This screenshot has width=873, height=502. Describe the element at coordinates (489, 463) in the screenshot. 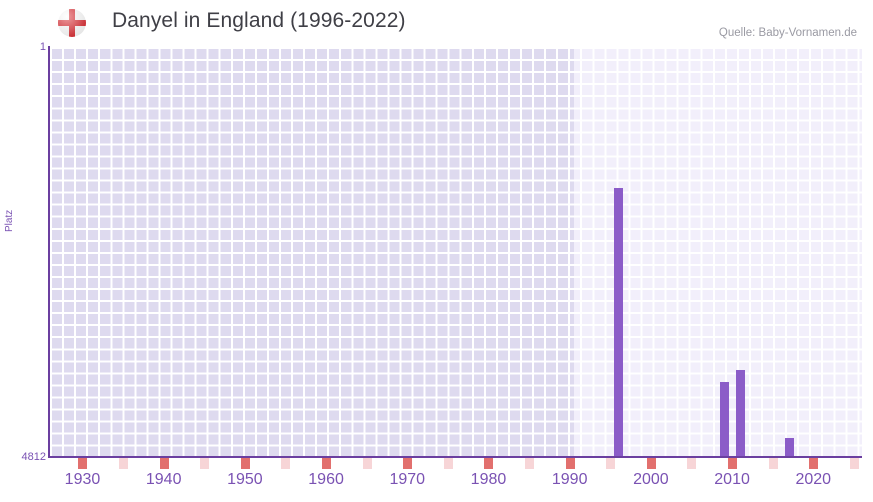

I see `x-tick-major-1980` at that location.